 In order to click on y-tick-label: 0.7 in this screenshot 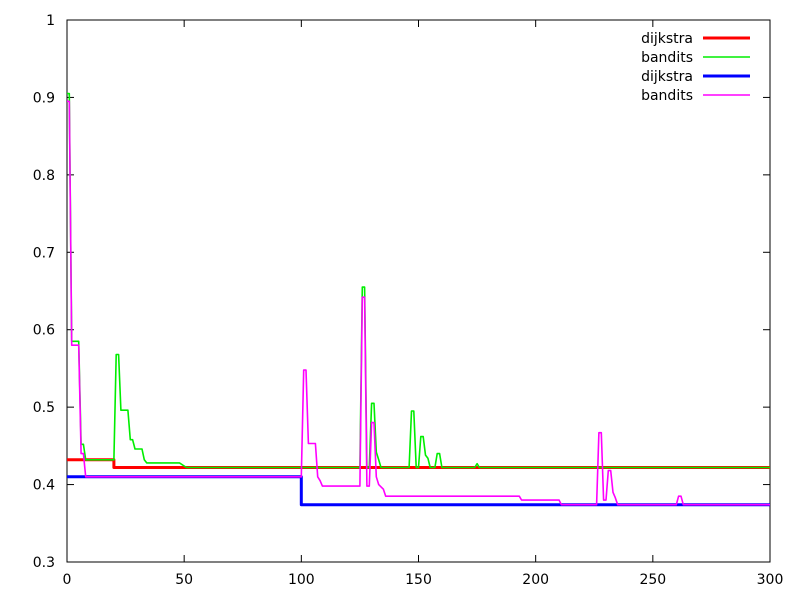, I will do `click(44, 253)`.